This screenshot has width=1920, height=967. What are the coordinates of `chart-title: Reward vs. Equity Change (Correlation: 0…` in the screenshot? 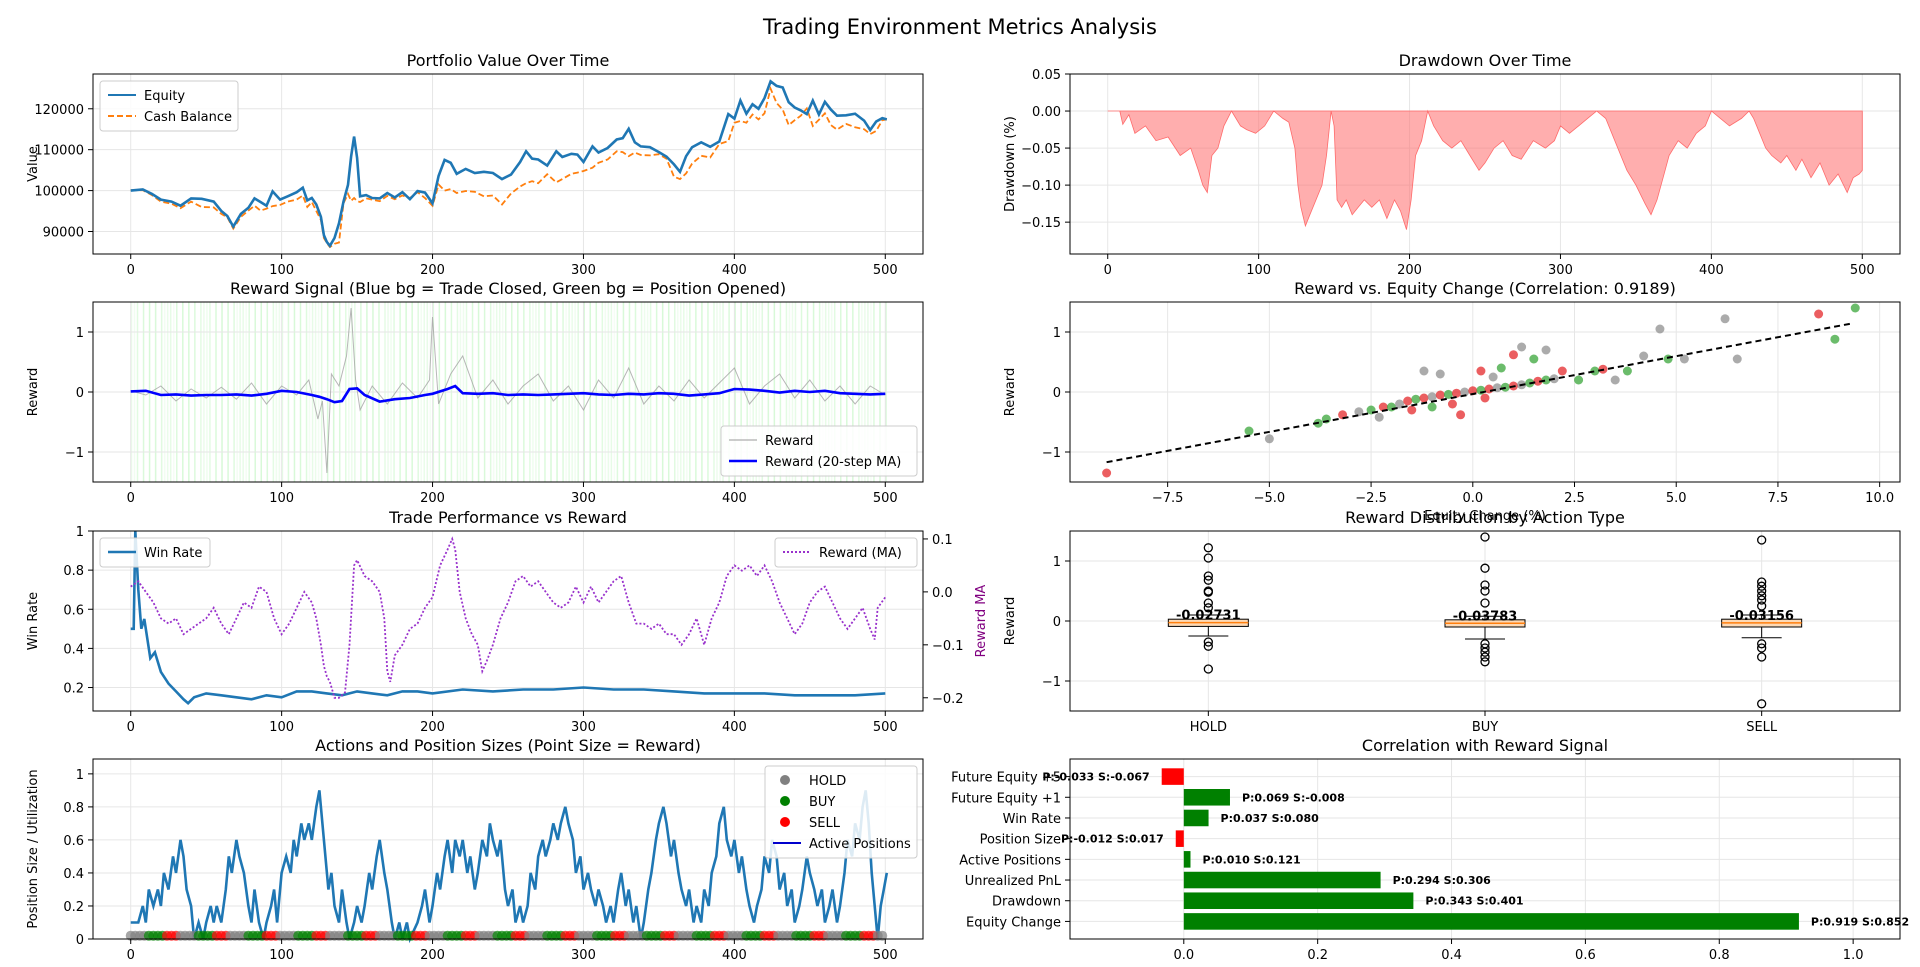 It's located at (1485, 288).